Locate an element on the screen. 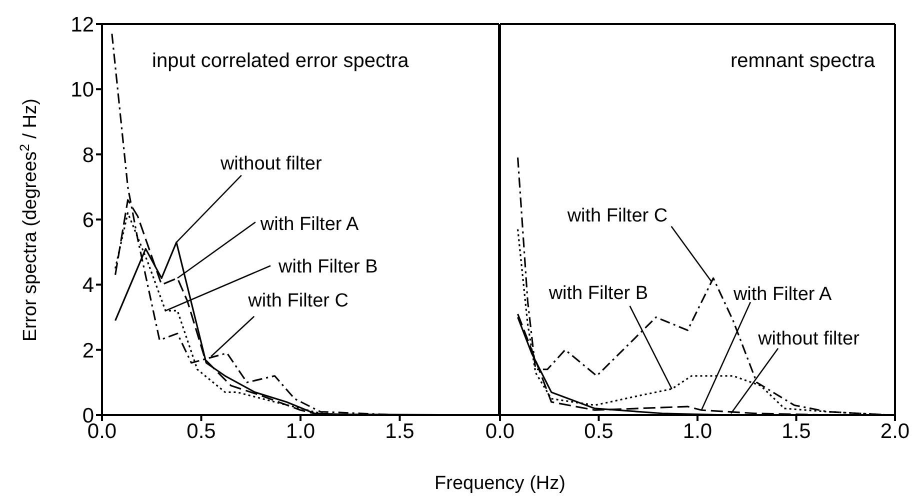 Image resolution: width=921 pixels, height=503 pixels. y-tick-label: 2 is located at coordinates (88, 350).